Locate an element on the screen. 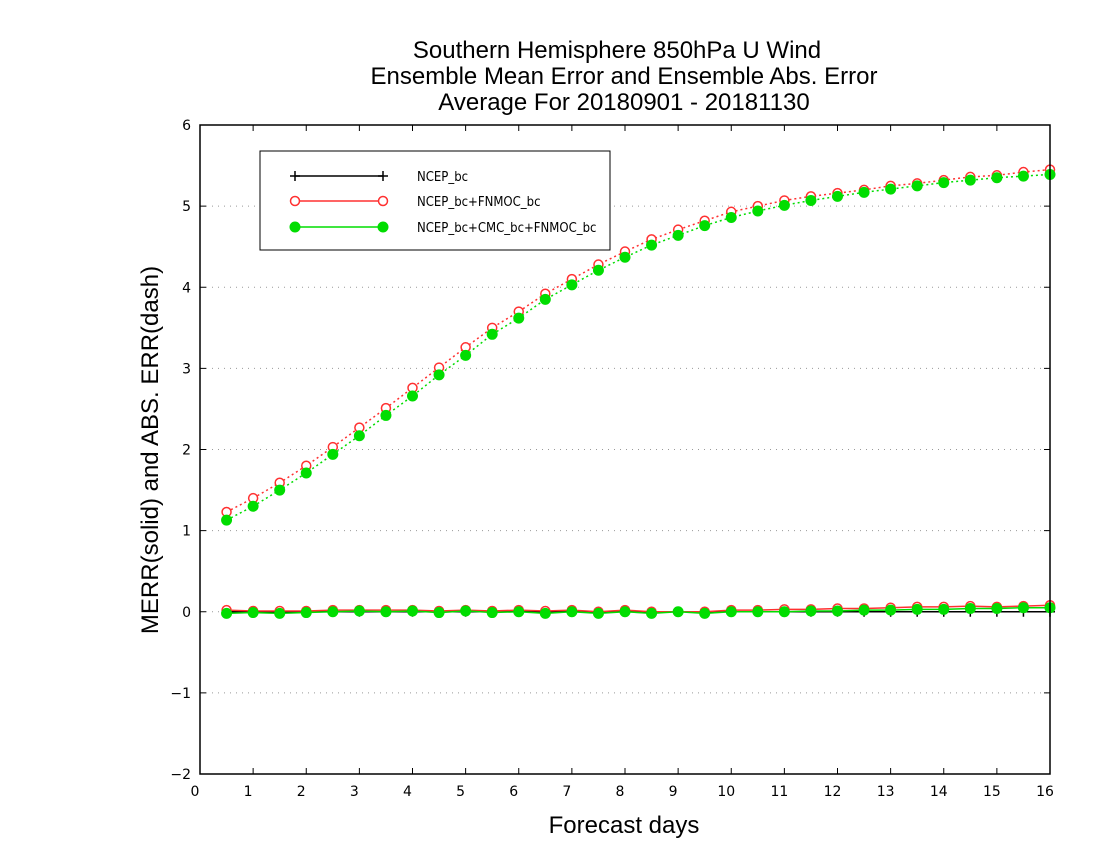  x-tick-label: 7 is located at coordinates (566, 792).